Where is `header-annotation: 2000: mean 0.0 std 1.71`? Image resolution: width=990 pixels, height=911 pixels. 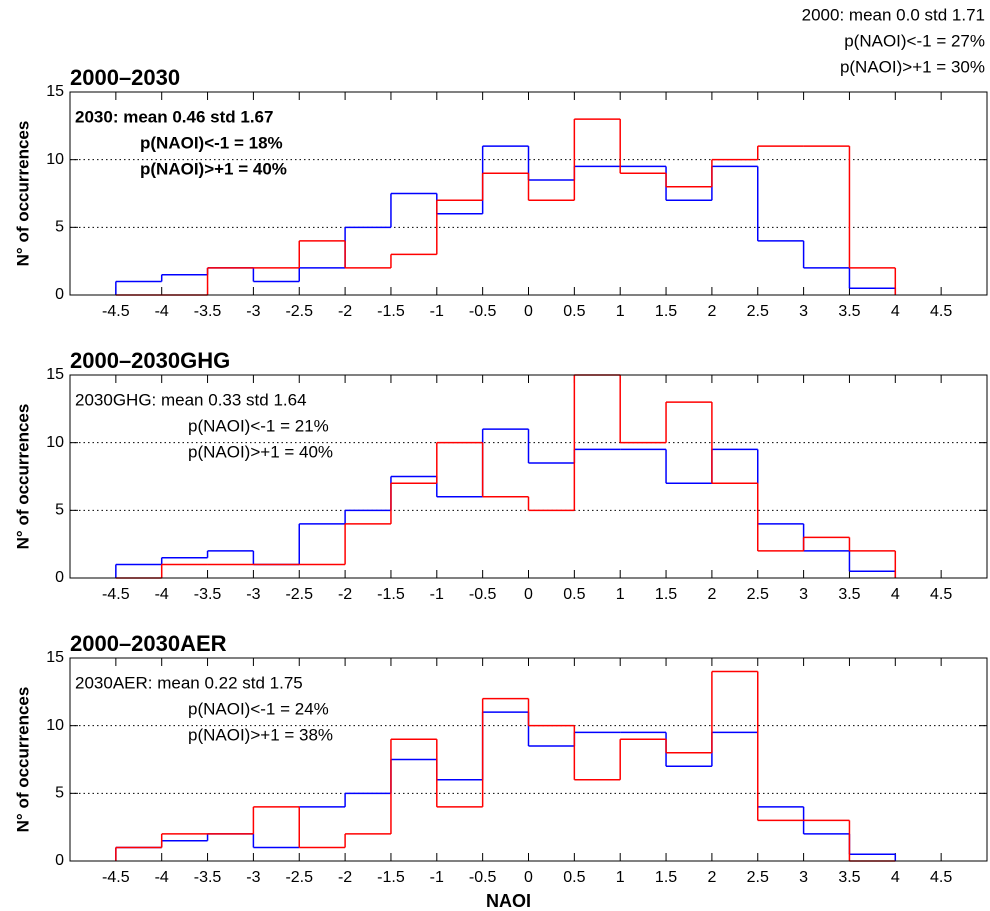
header-annotation: 2000: mean 0.0 std 1.71 is located at coordinates (893, 14).